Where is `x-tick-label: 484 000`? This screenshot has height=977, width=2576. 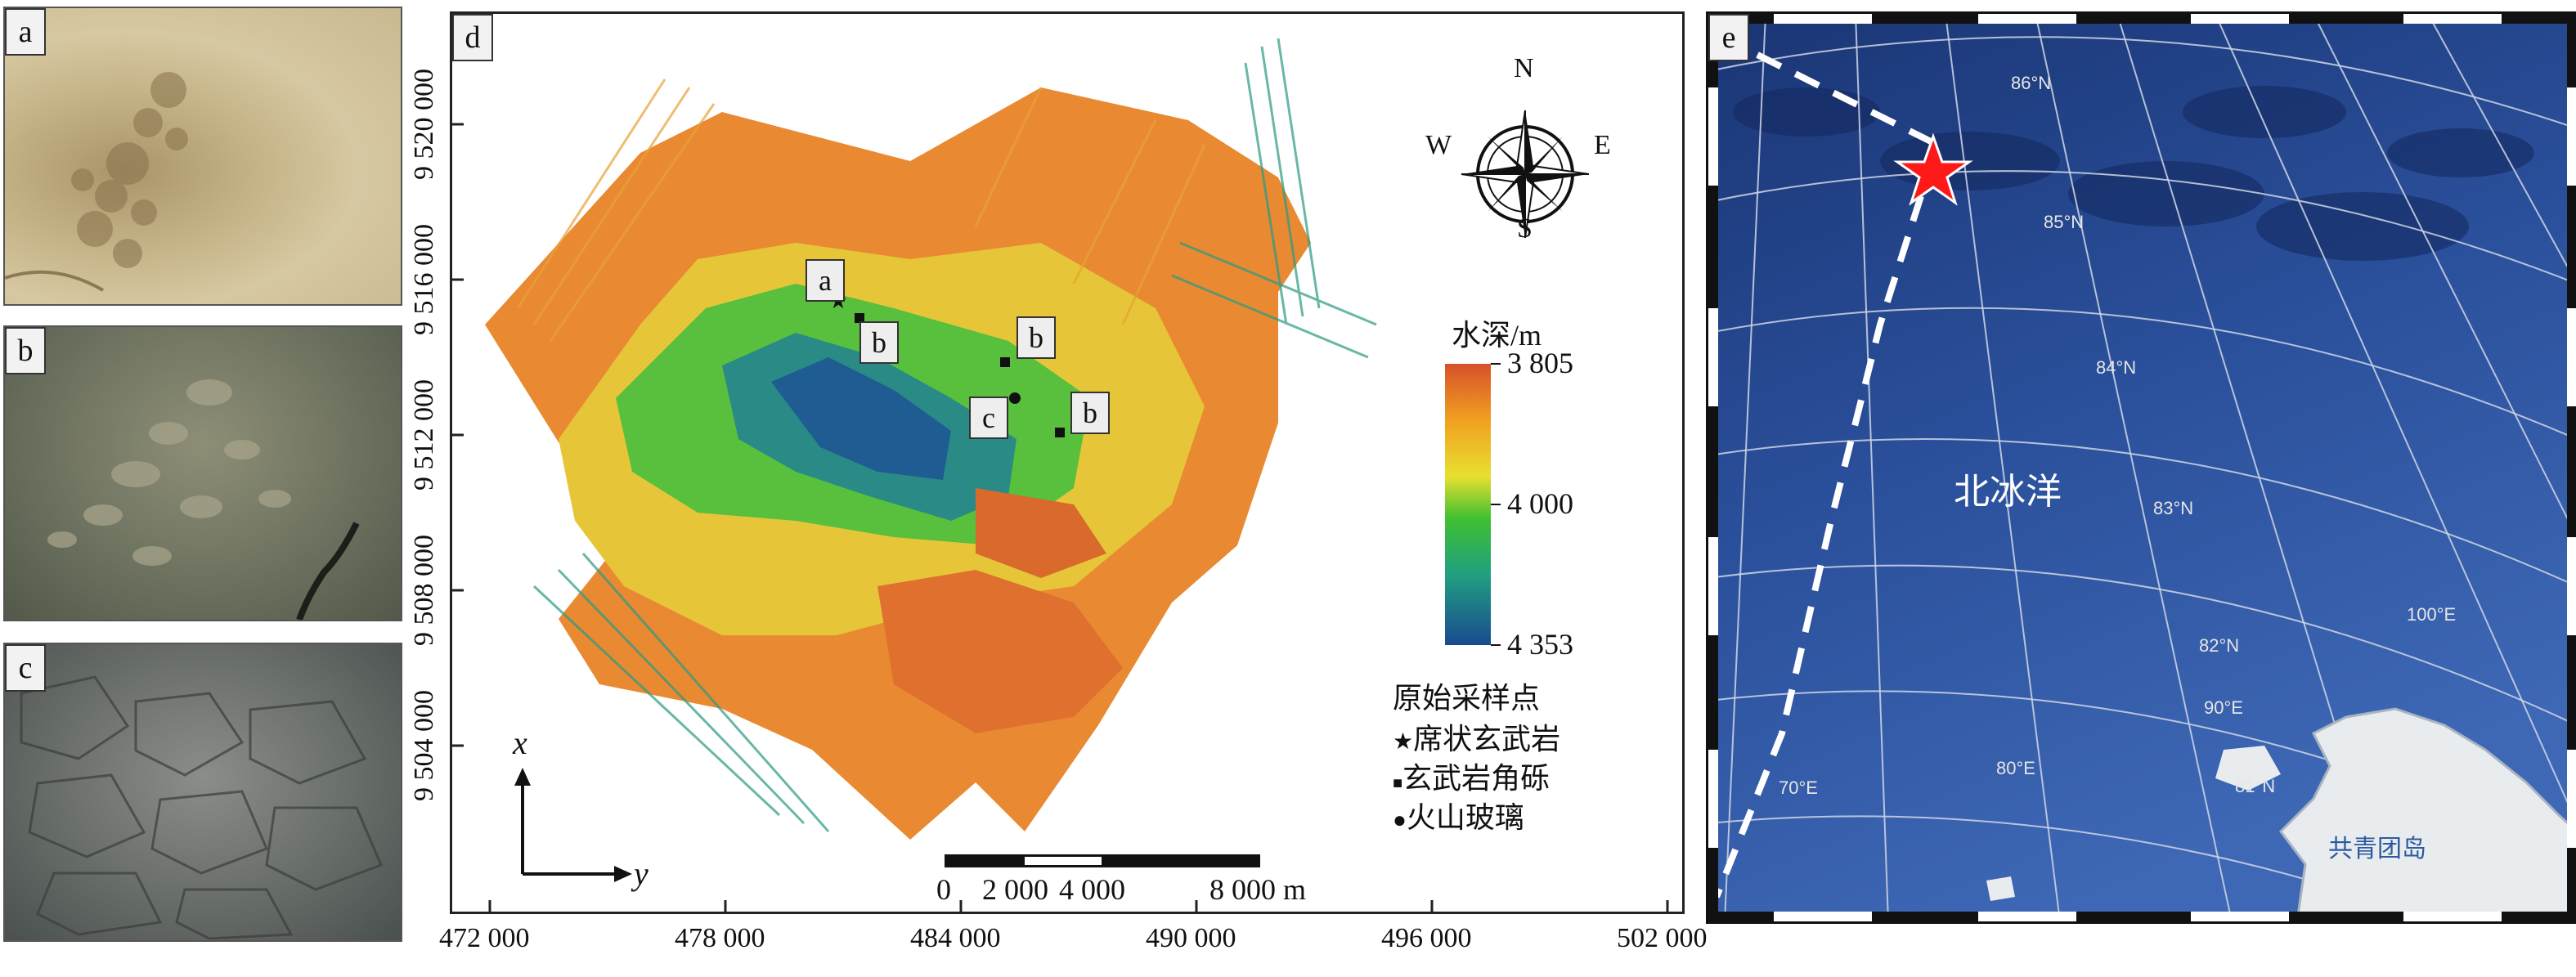 x-tick-label: 484 000 is located at coordinates (955, 938).